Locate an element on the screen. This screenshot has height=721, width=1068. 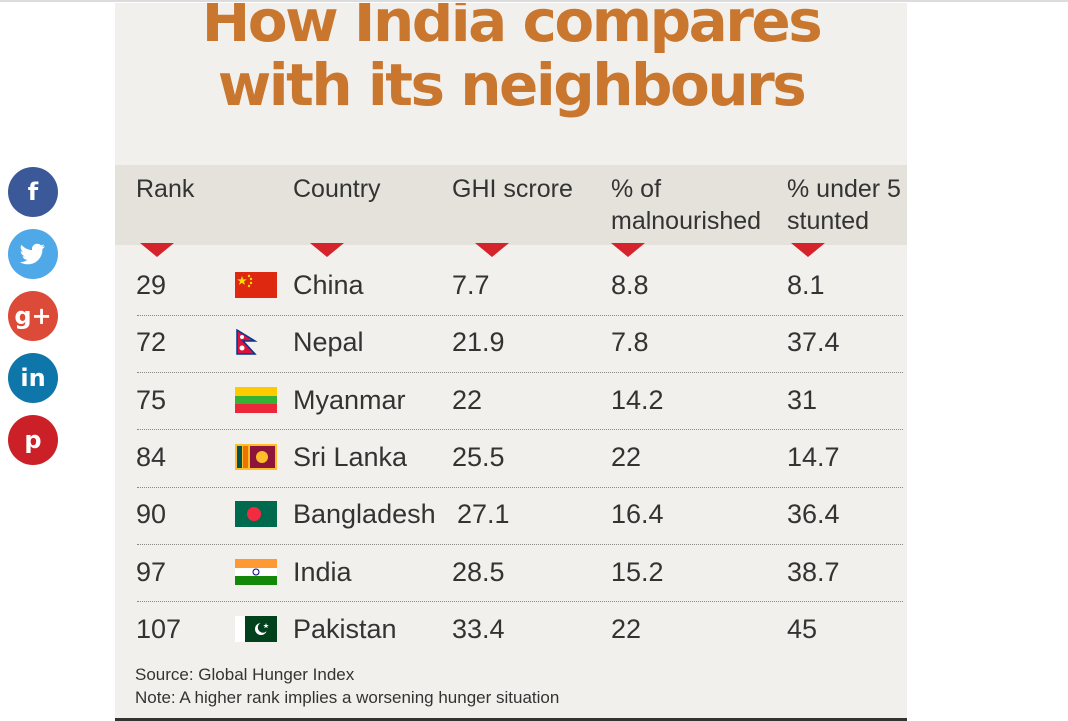
facebook-share-button: f is located at coordinates (33, 192).